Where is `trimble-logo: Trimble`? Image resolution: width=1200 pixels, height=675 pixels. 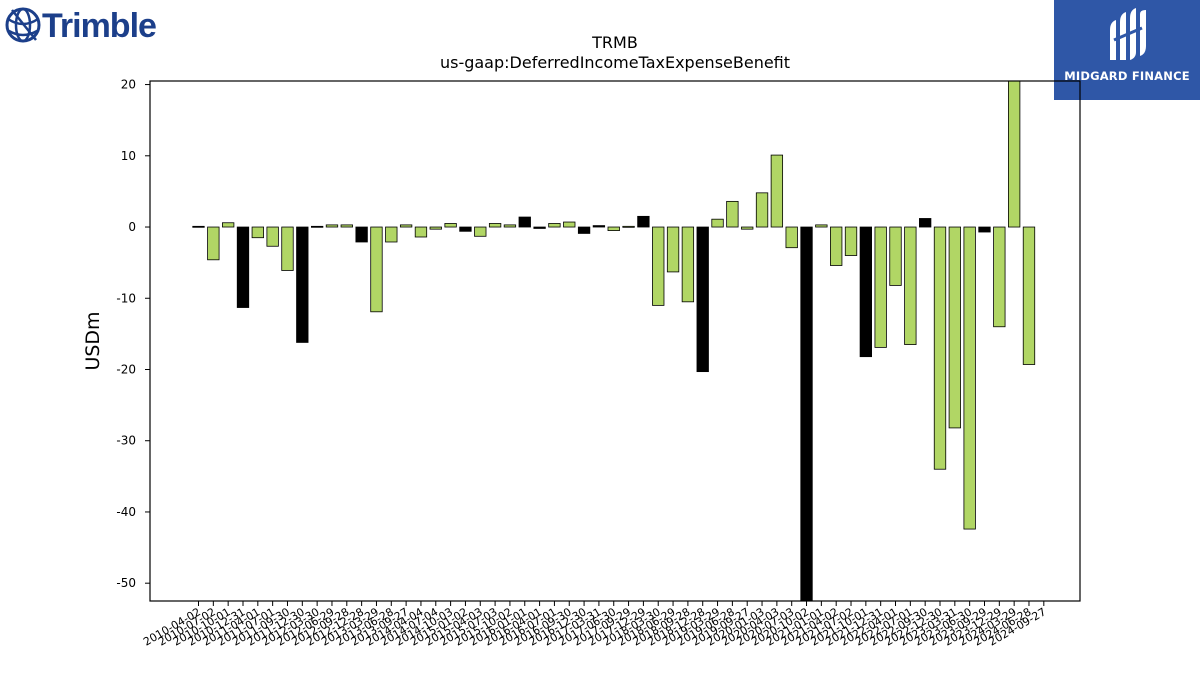
trimble-logo: Trimble is located at coordinates (89, 25).